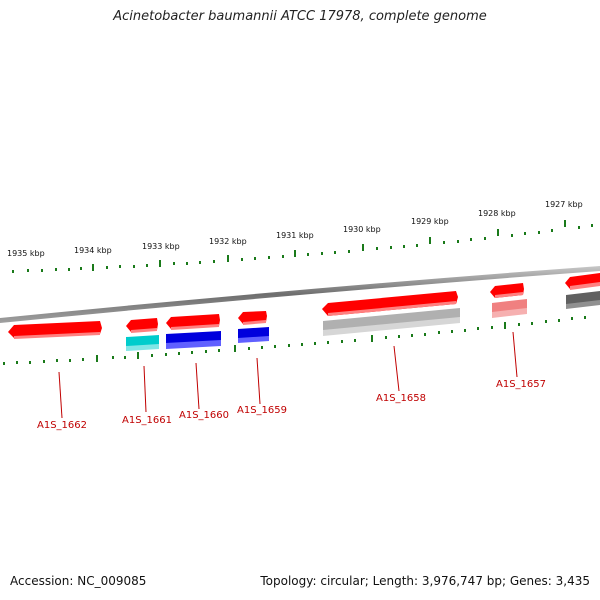 The height and width of the screenshot is (600, 600). What do you see at coordinates (204, 415) in the screenshot?
I see `gene-label: A1S_1660` at bounding box center [204, 415].